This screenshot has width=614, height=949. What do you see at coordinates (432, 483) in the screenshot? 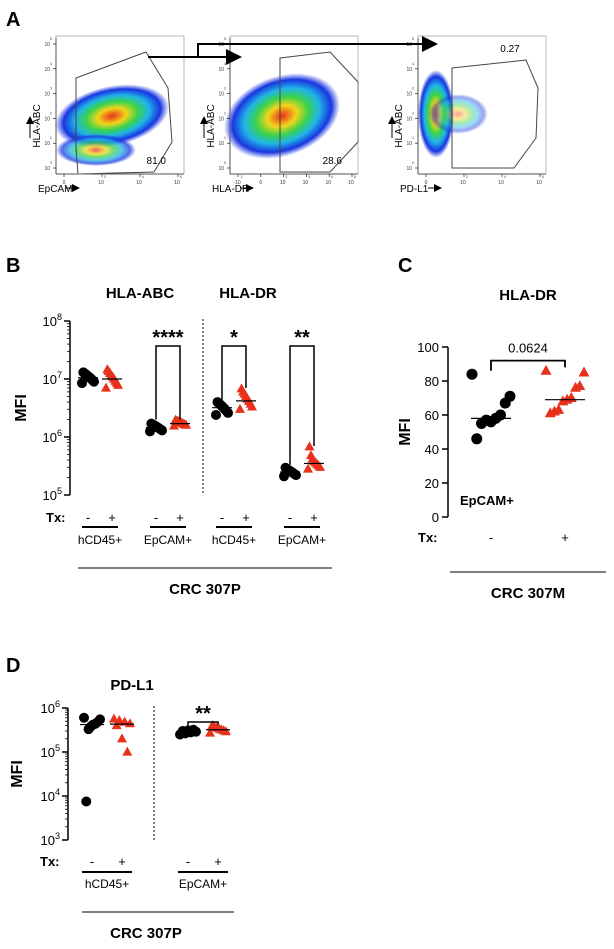
I see `y-tick-label: 20` at bounding box center [432, 483].